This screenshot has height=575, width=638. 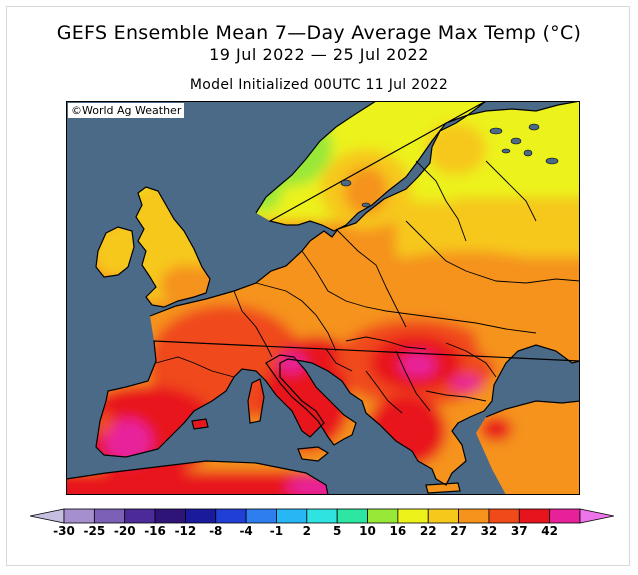 What do you see at coordinates (367, 531) in the screenshot?
I see `legend-tick-label: 10` at bounding box center [367, 531].